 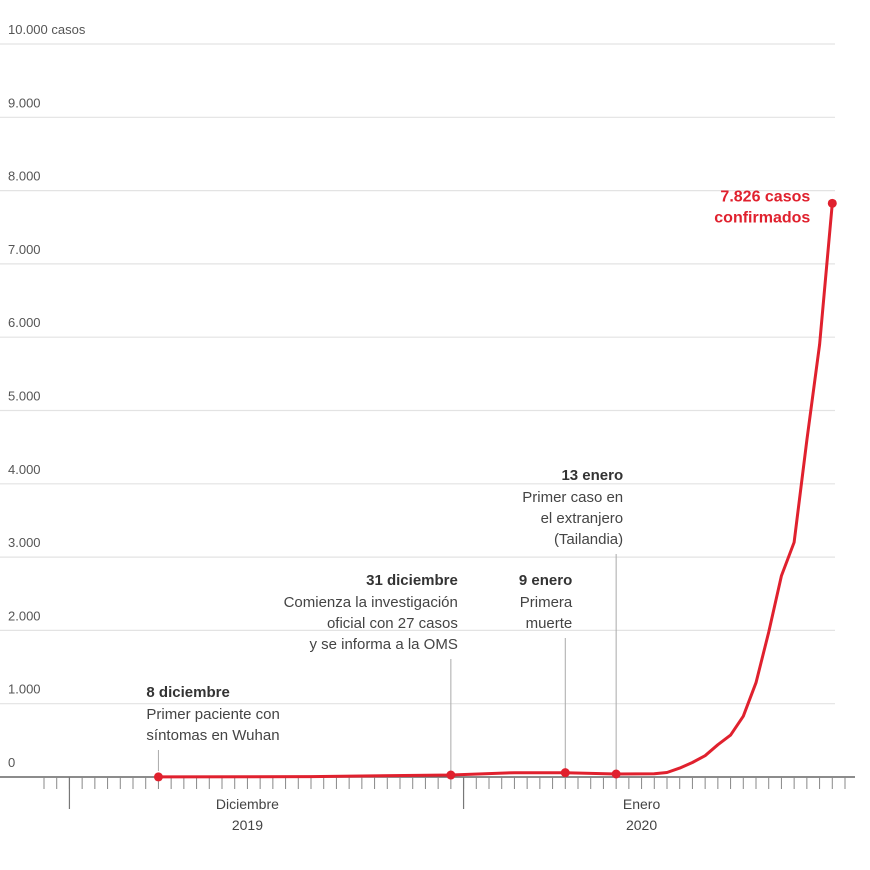 What do you see at coordinates (546, 602) in the screenshot?
I see `annotation-text: Primera` at bounding box center [546, 602].